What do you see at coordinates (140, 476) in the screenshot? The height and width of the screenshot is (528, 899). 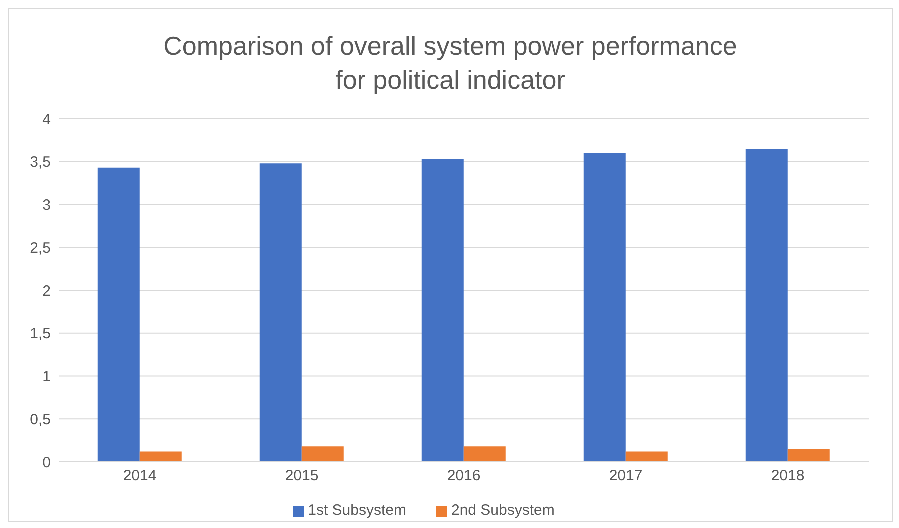 I see `x-tick-label: 2014` at bounding box center [140, 476].